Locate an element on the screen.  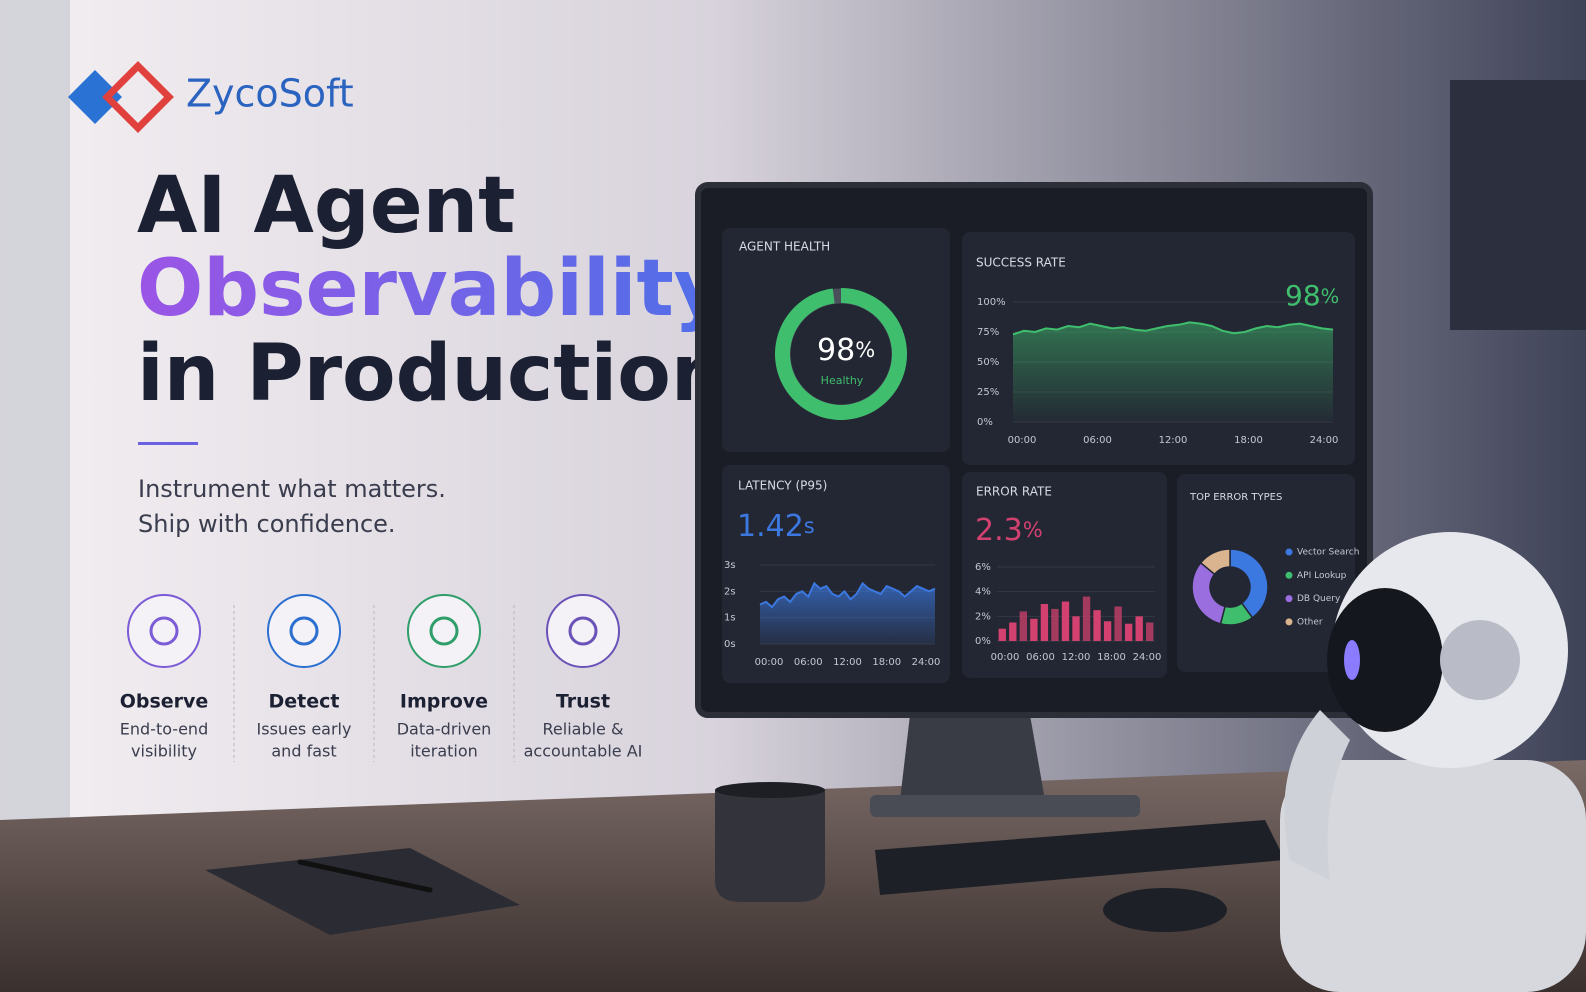
mug is located at coordinates (770, 846).